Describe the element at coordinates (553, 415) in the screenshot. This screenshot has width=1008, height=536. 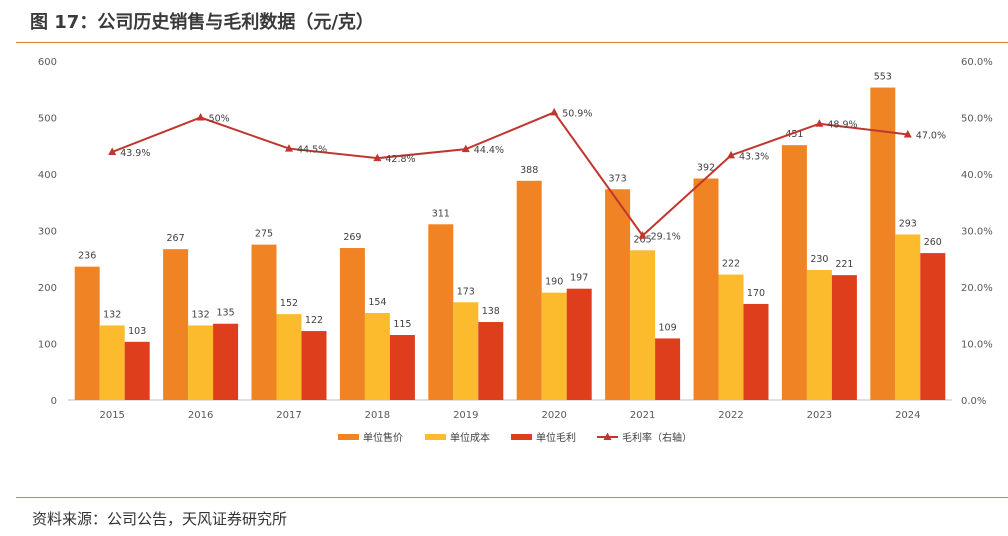
I see `x-tick-label: 2020` at that location.